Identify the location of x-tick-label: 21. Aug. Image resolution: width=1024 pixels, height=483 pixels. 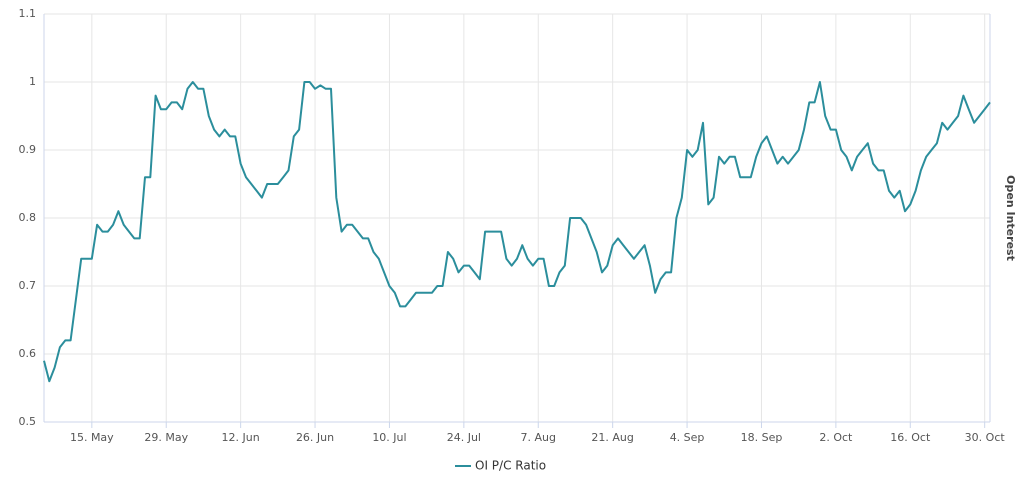
(612, 437).